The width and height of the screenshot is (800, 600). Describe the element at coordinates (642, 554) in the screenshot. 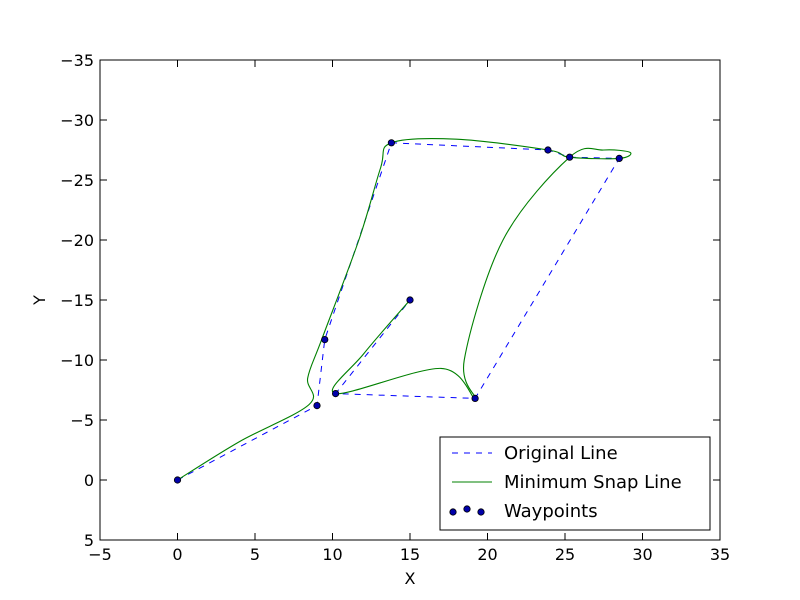

I see `x-tick-label: 30` at that location.